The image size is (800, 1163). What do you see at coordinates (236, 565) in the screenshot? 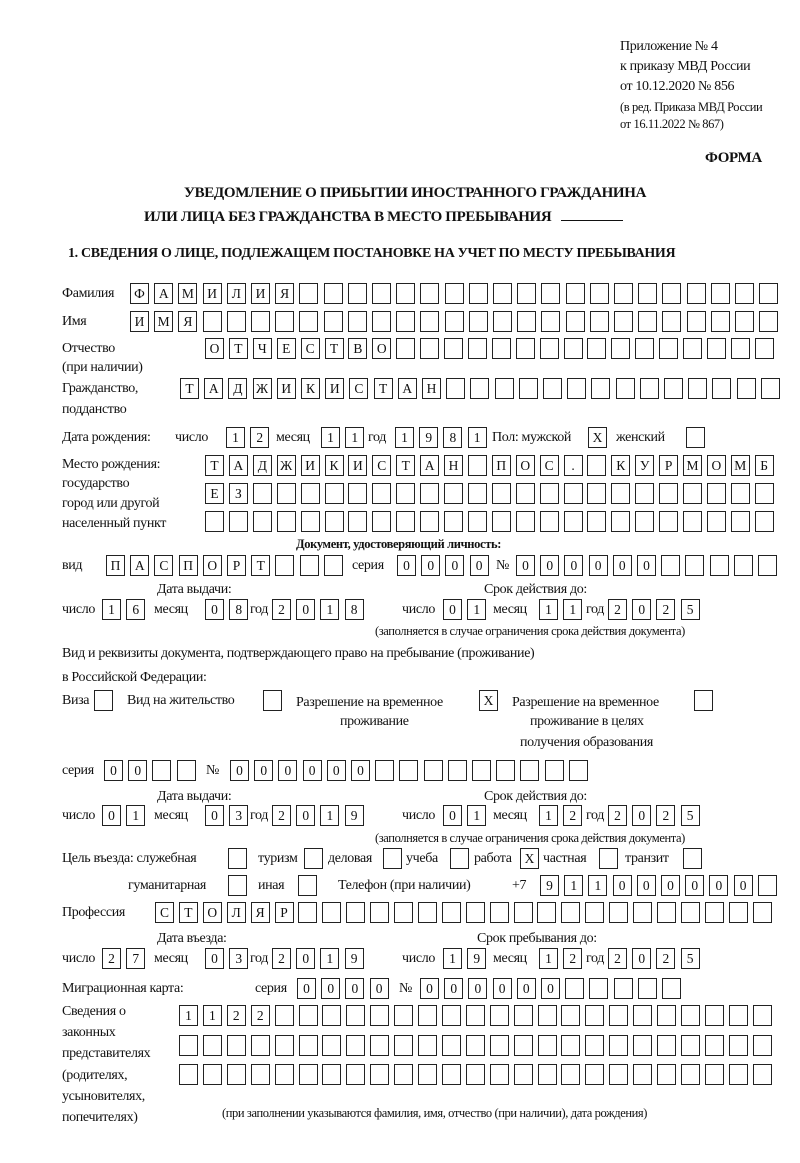
I see `cell-id-kind: Р` at bounding box center [236, 565].